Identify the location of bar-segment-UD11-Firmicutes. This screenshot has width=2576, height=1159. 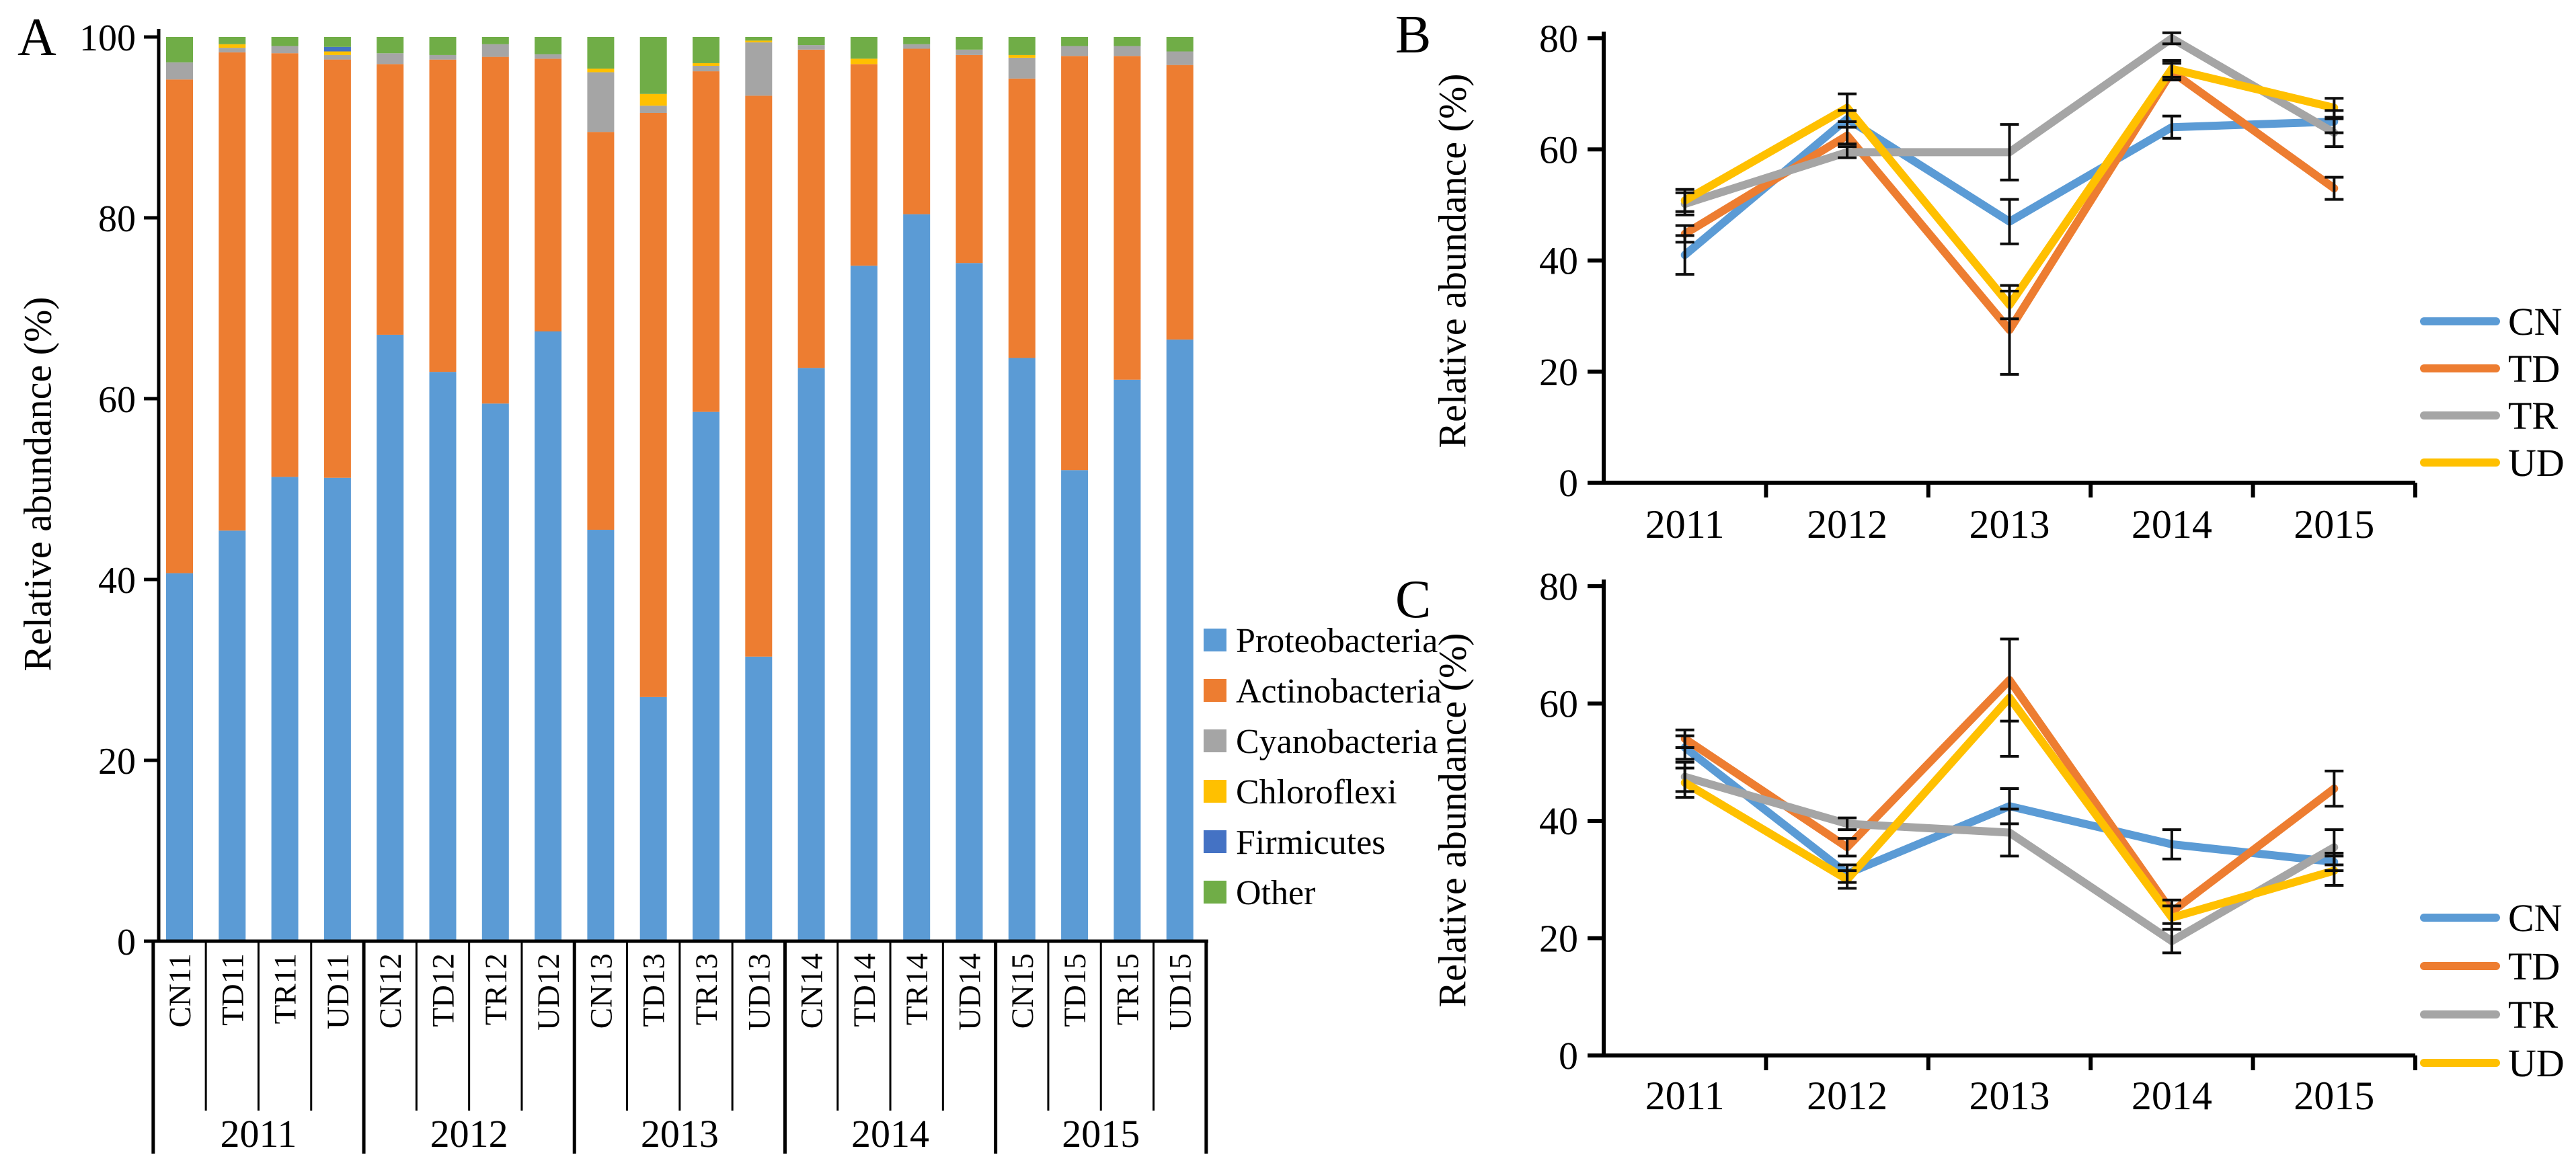
(337, 49).